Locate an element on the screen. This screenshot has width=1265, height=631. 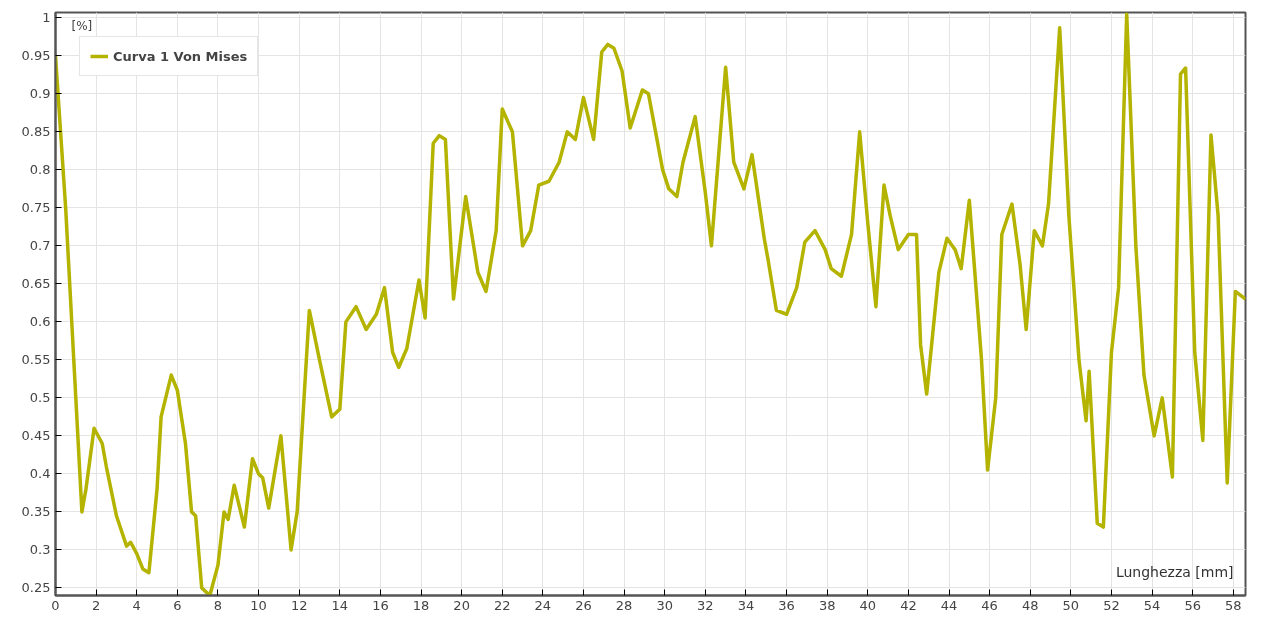
y-tick-label: 0.85 is located at coordinates (36, 132).